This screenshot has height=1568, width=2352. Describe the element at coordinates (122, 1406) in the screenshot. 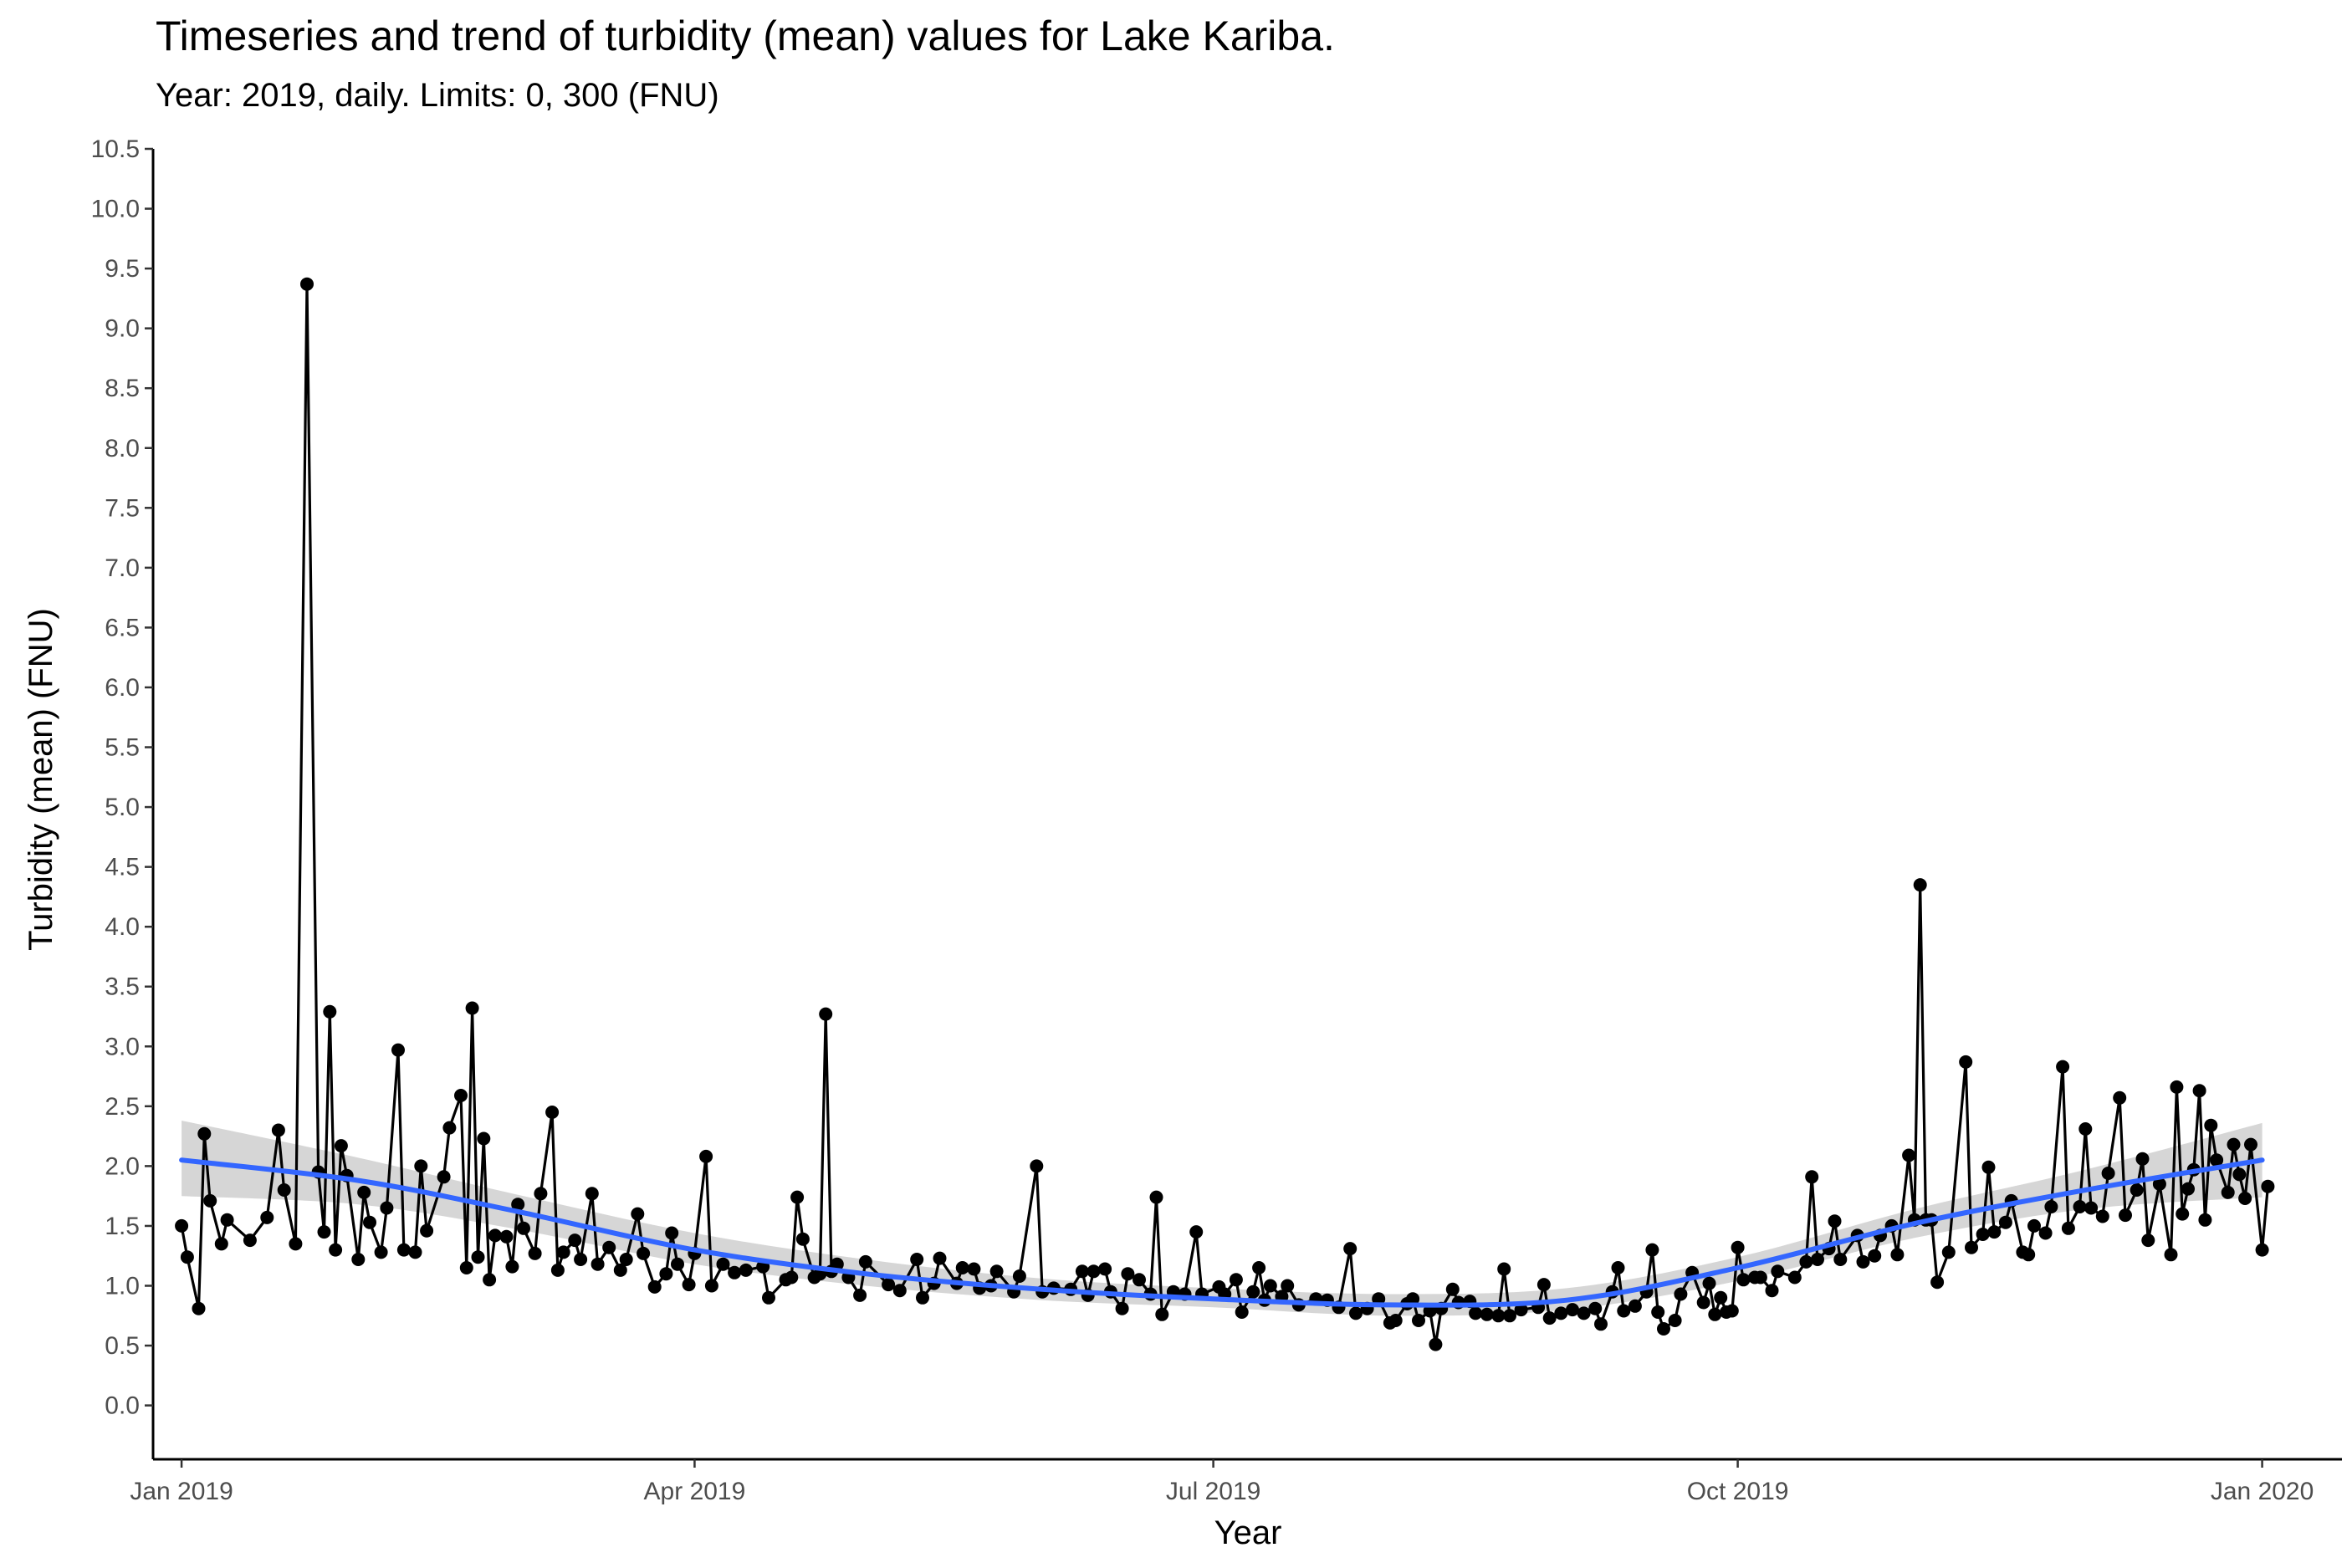

I see `y-tick-label: 0.0` at that location.